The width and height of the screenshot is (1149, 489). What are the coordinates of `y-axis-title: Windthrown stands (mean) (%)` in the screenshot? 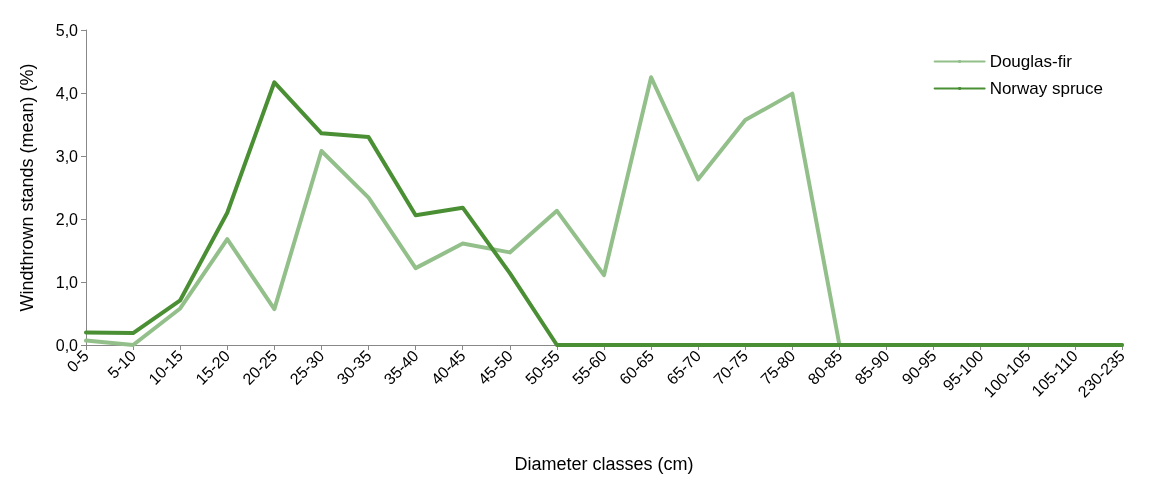 It's located at (27, 187).